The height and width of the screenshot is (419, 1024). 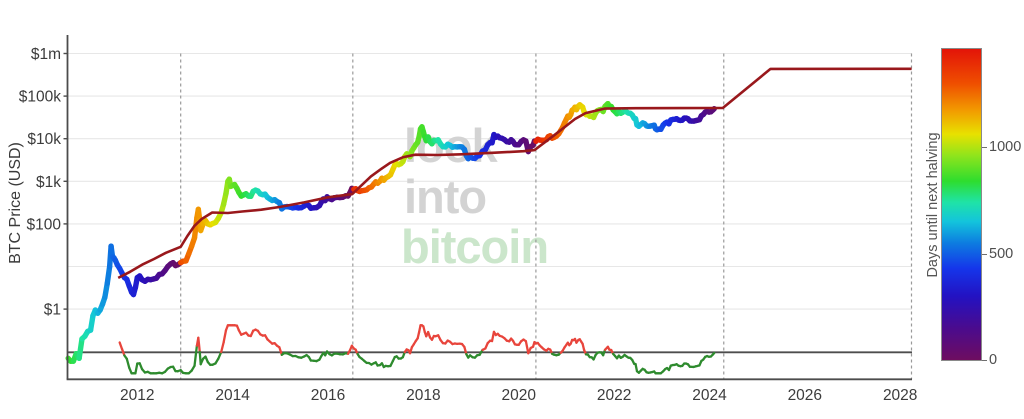 What do you see at coordinates (15, 203) in the screenshot?
I see `y-axis-title: BTC Price (USD)` at bounding box center [15, 203].